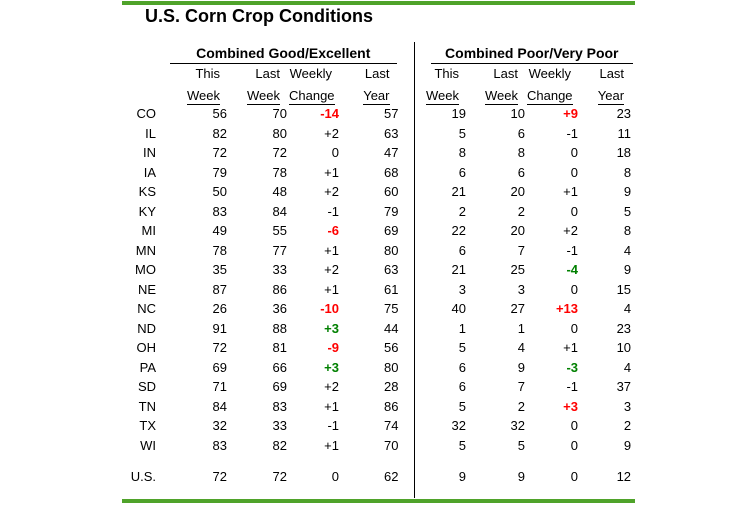 This screenshot has width=756, height=516. I want to click on good-this-week-cell: 82, so click(219, 133).